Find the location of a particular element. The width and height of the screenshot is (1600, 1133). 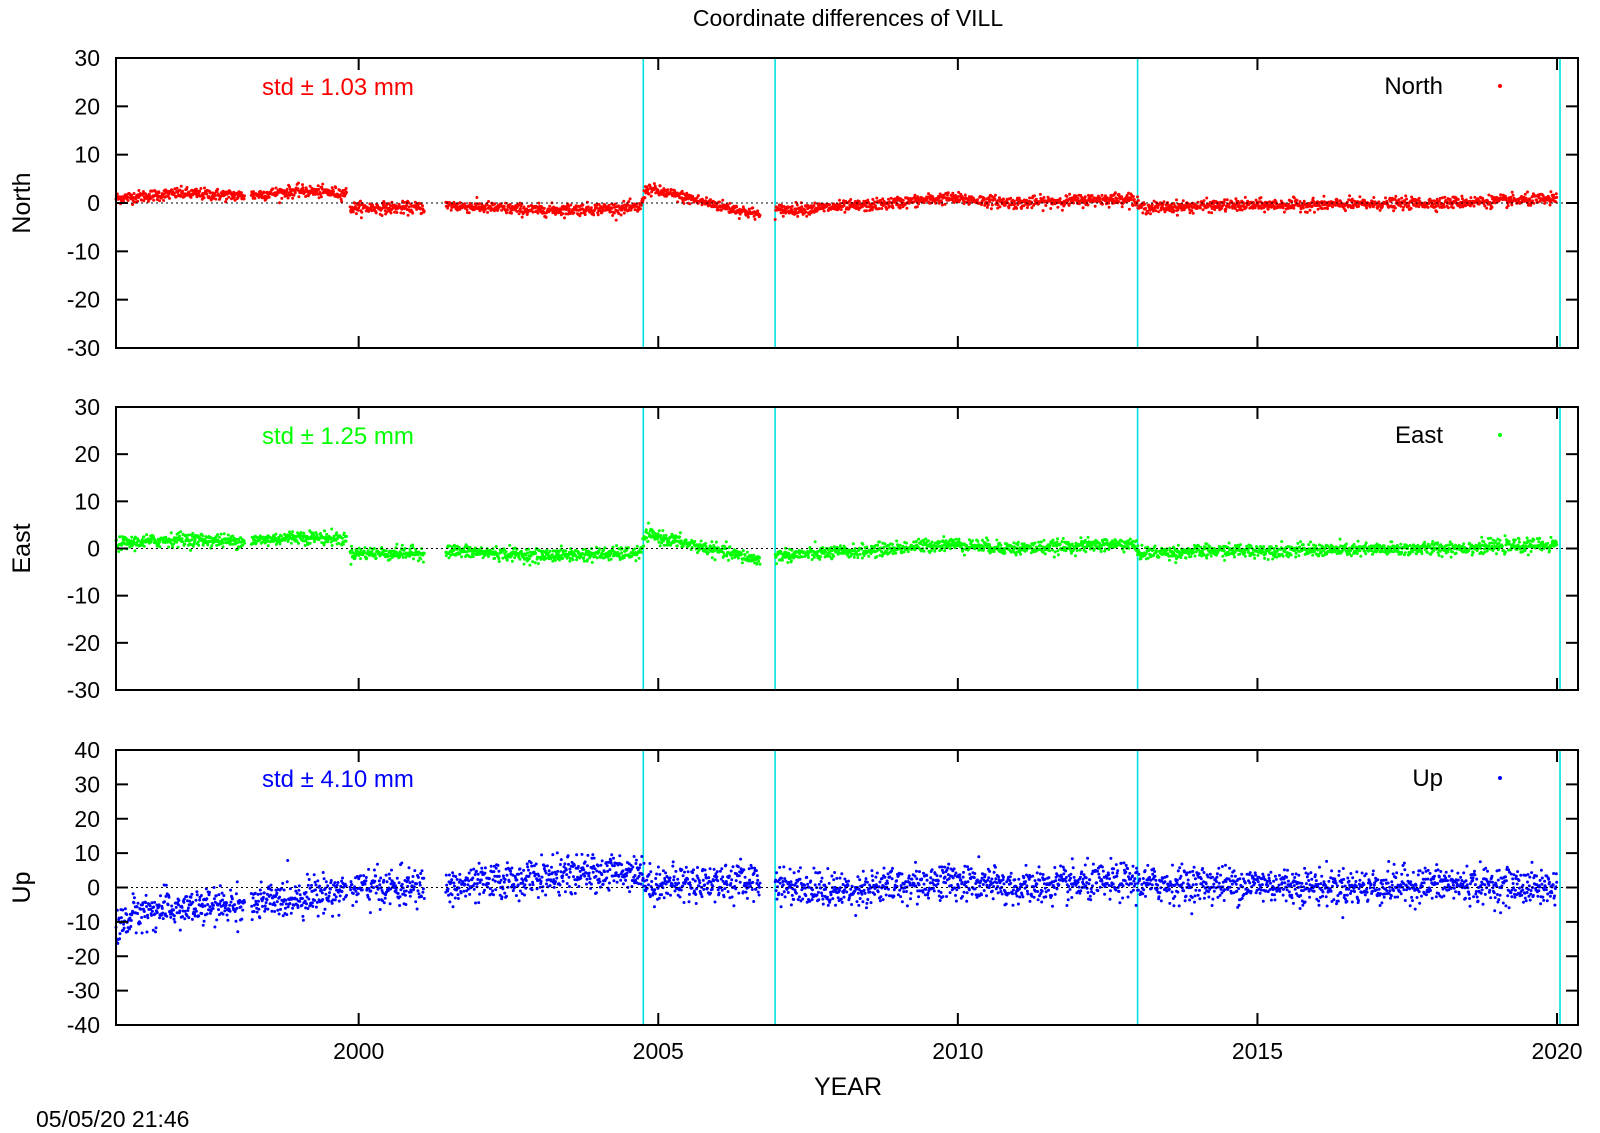

data-series-east is located at coordinates (837, 544).